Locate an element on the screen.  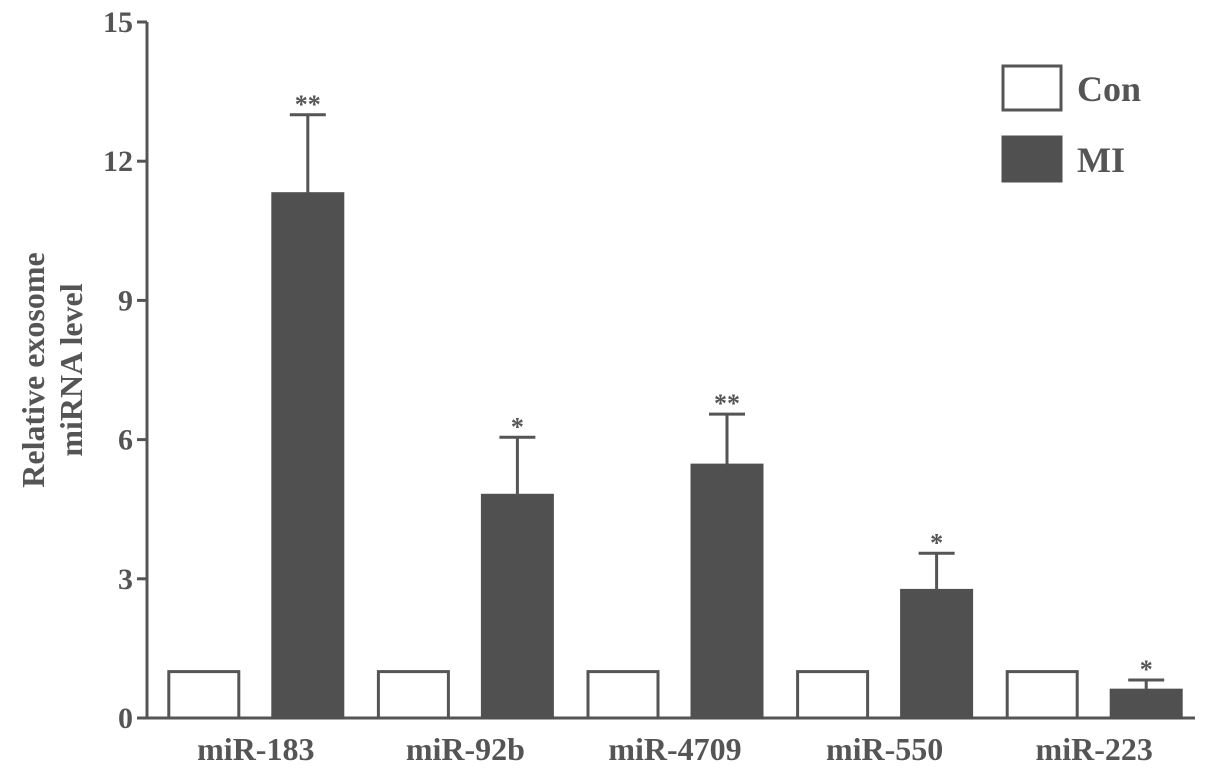
y-tick-label: 0 is located at coordinates (125, 718).